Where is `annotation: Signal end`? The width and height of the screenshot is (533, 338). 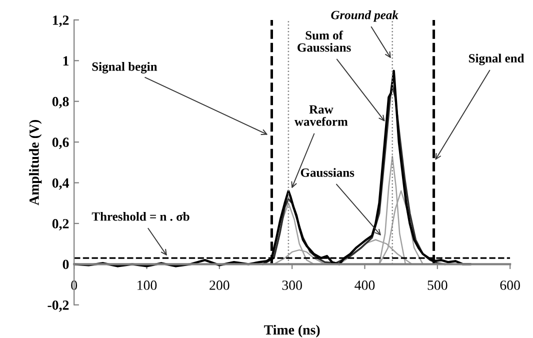
annotation: Signal end is located at coordinates (496, 60).